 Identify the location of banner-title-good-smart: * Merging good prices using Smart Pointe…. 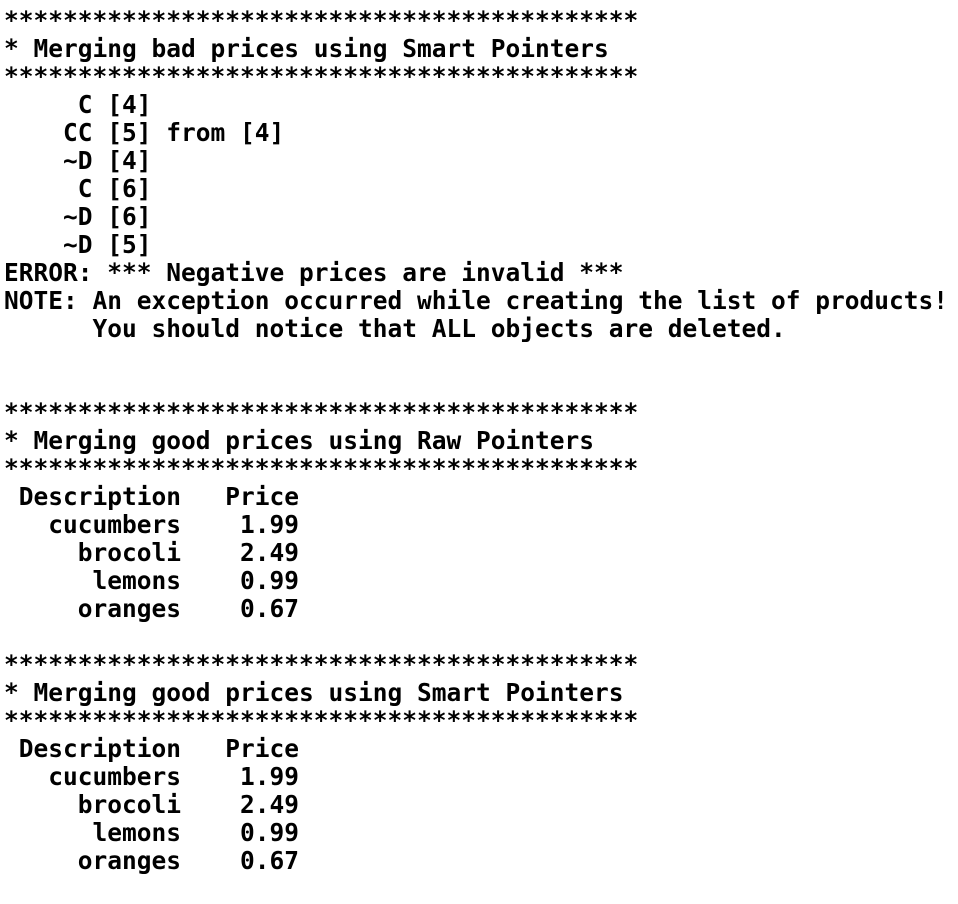
(314, 692).